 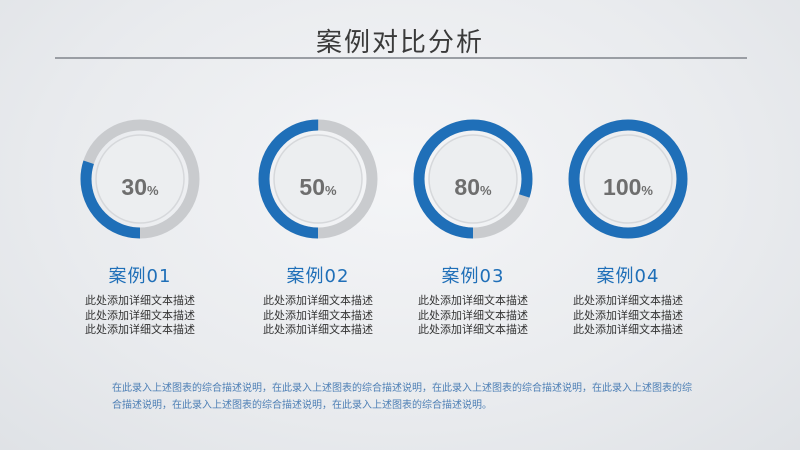 I want to click on page-title: 案例对比分析, so click(x=399, y=43).